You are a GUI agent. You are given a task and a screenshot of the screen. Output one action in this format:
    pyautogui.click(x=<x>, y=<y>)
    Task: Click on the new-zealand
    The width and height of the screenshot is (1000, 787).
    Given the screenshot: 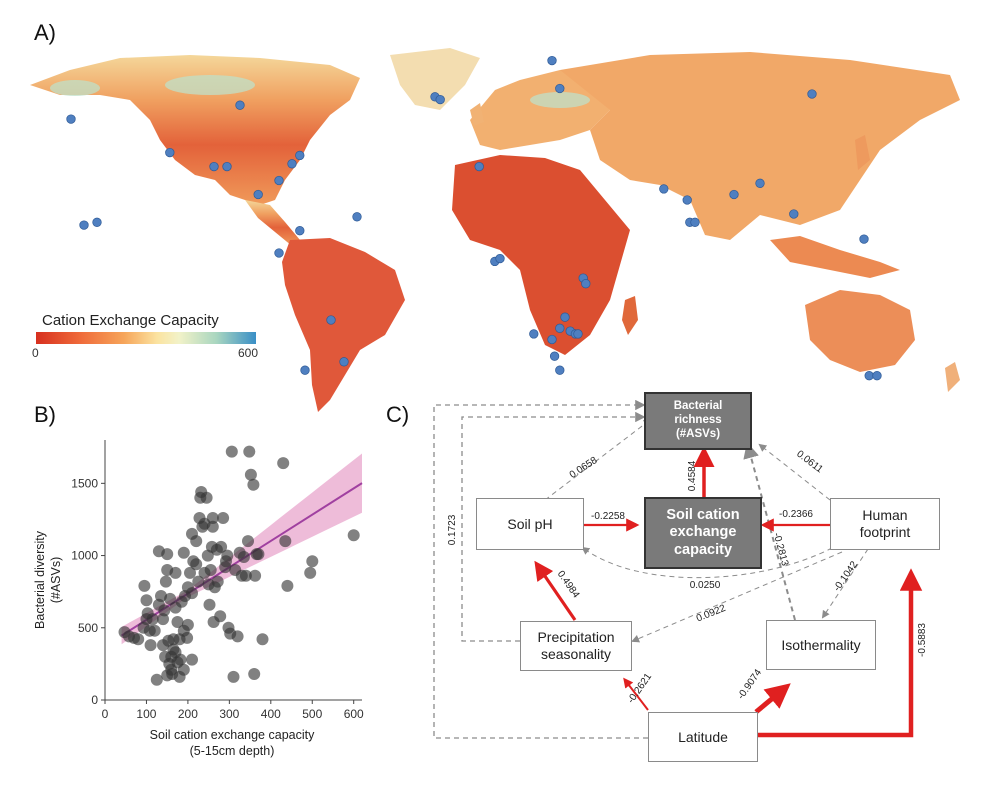 What is the action you would take?
    pyautogui.click(x=952, y=377)
    